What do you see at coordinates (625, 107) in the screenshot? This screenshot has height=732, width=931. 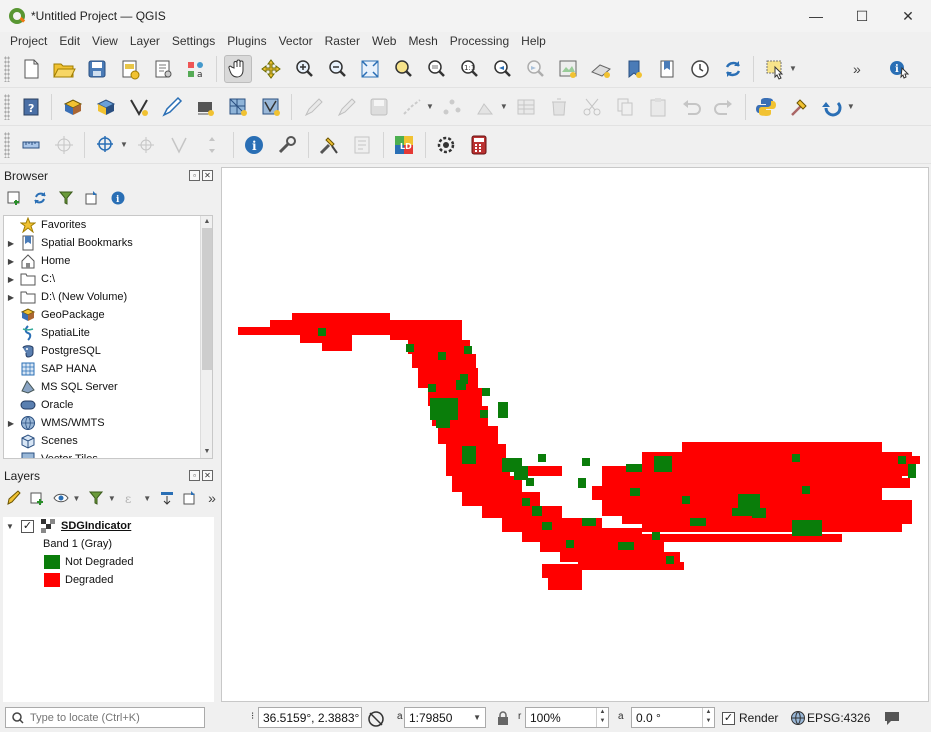 I see `copy-features-icon` at bounding box center [625, 107].